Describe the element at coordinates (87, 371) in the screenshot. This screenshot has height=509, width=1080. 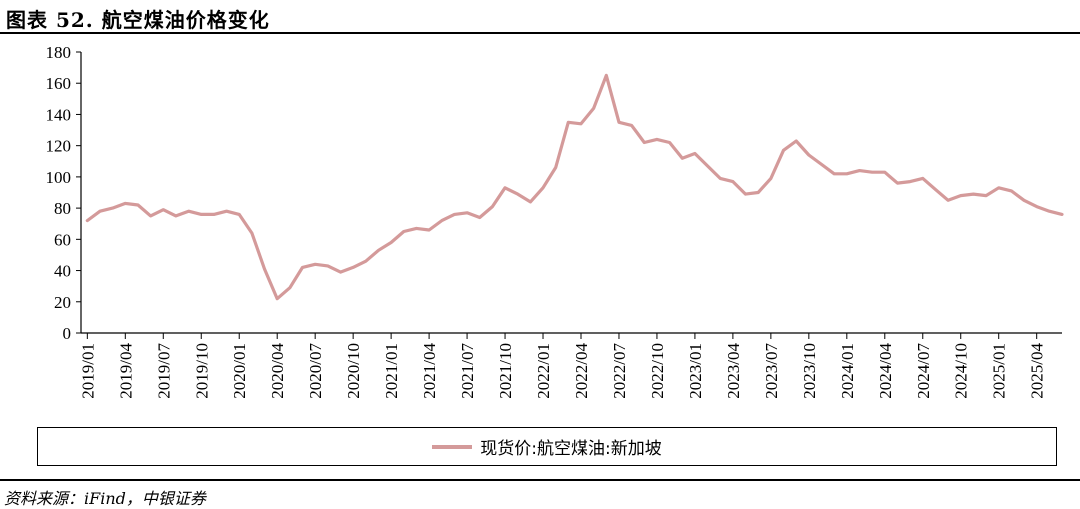
I see `x-tick-label: 2019/01` at that location.